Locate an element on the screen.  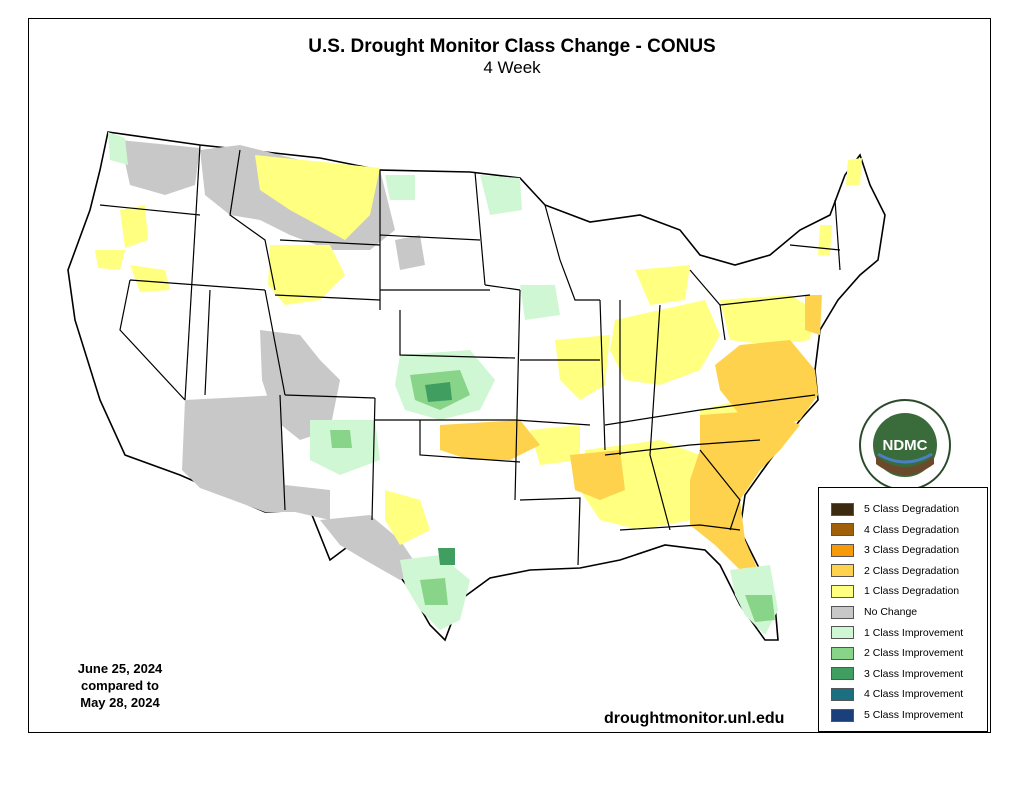
date-previous: May 28, 2024 is located at coordinates (120, 702).